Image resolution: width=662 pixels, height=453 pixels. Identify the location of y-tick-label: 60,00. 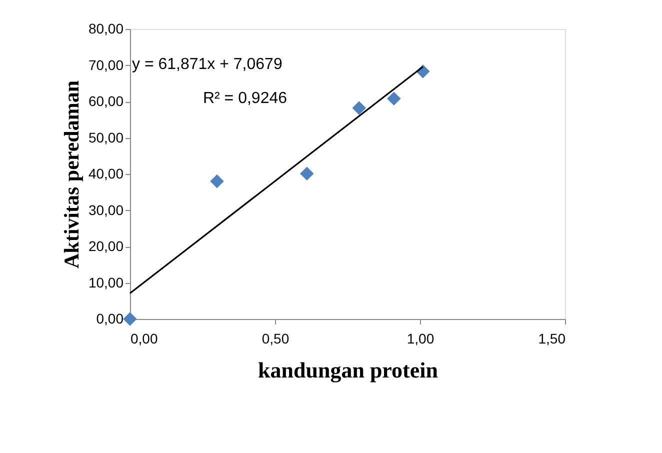
(106, 101).